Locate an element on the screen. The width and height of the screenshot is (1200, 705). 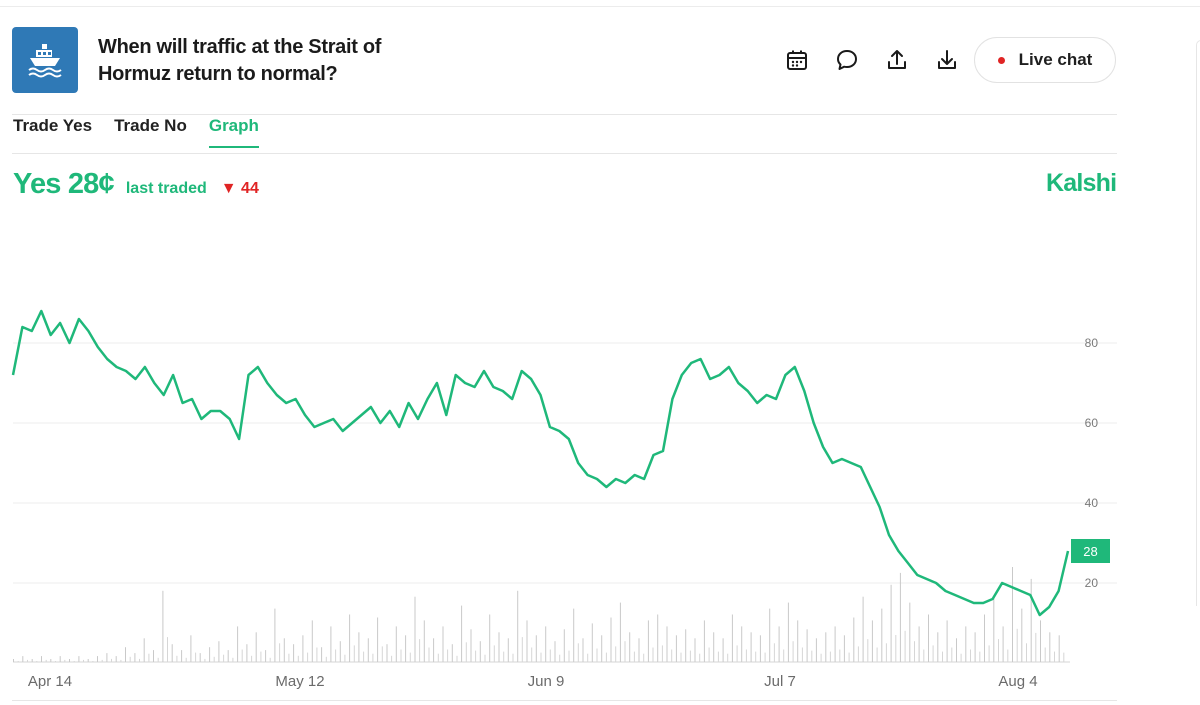
market-icon is located at coordinates (45, 60).